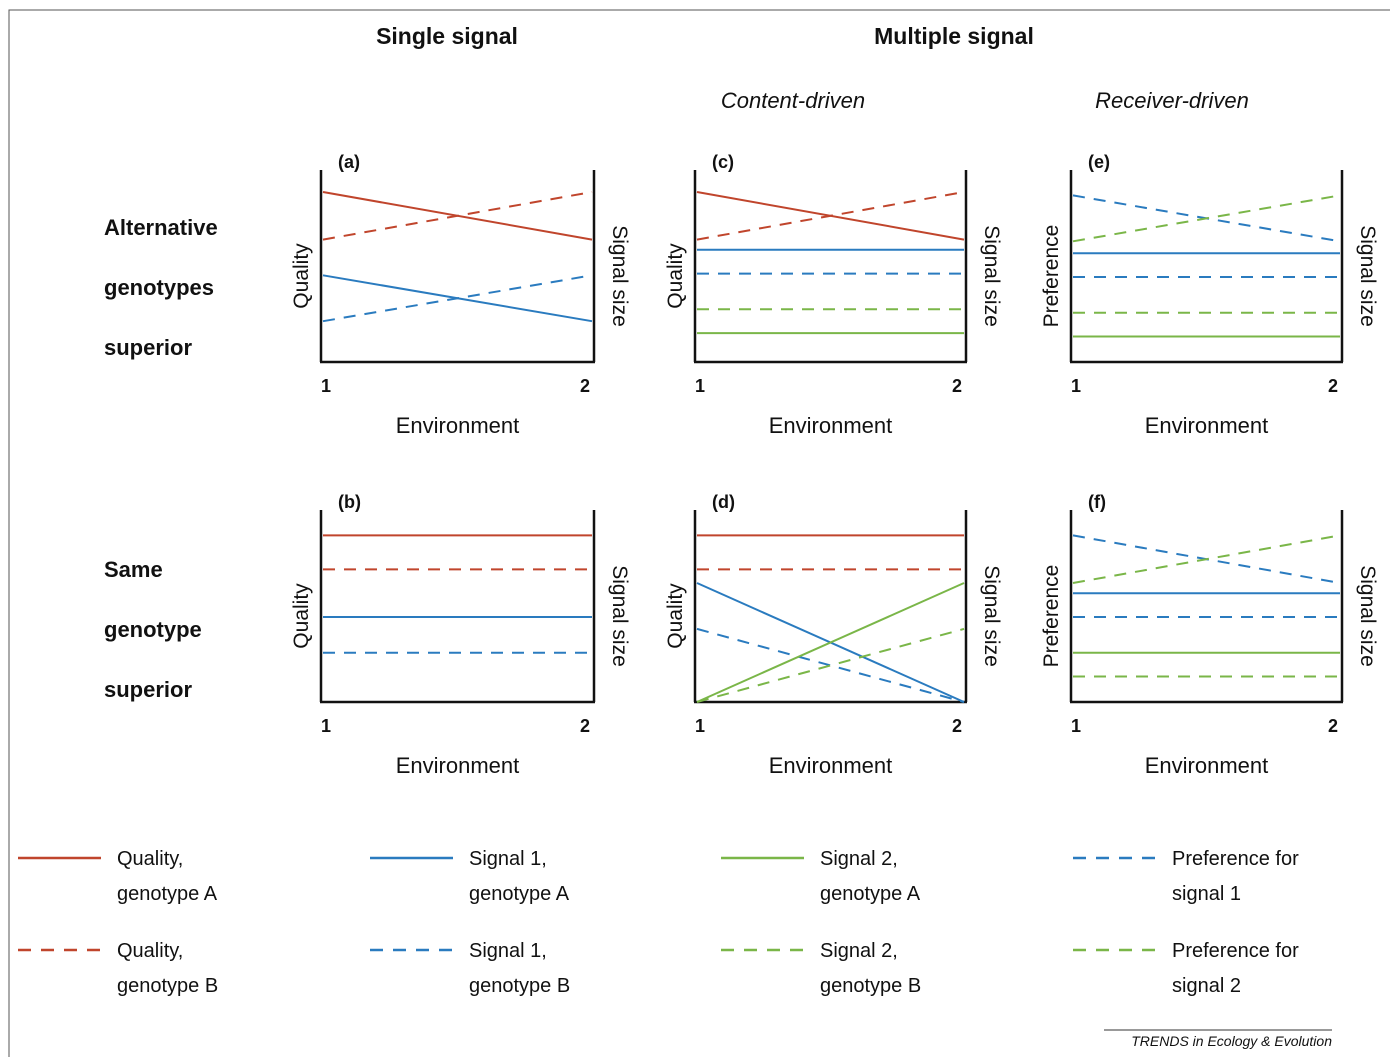 This screenshot has width=1394, height=1057. Describe the element at coordinates (1209, 295) in the screenshot. I see `panel-e: (e) 1 2 Environment Preference Signal size` at that location.